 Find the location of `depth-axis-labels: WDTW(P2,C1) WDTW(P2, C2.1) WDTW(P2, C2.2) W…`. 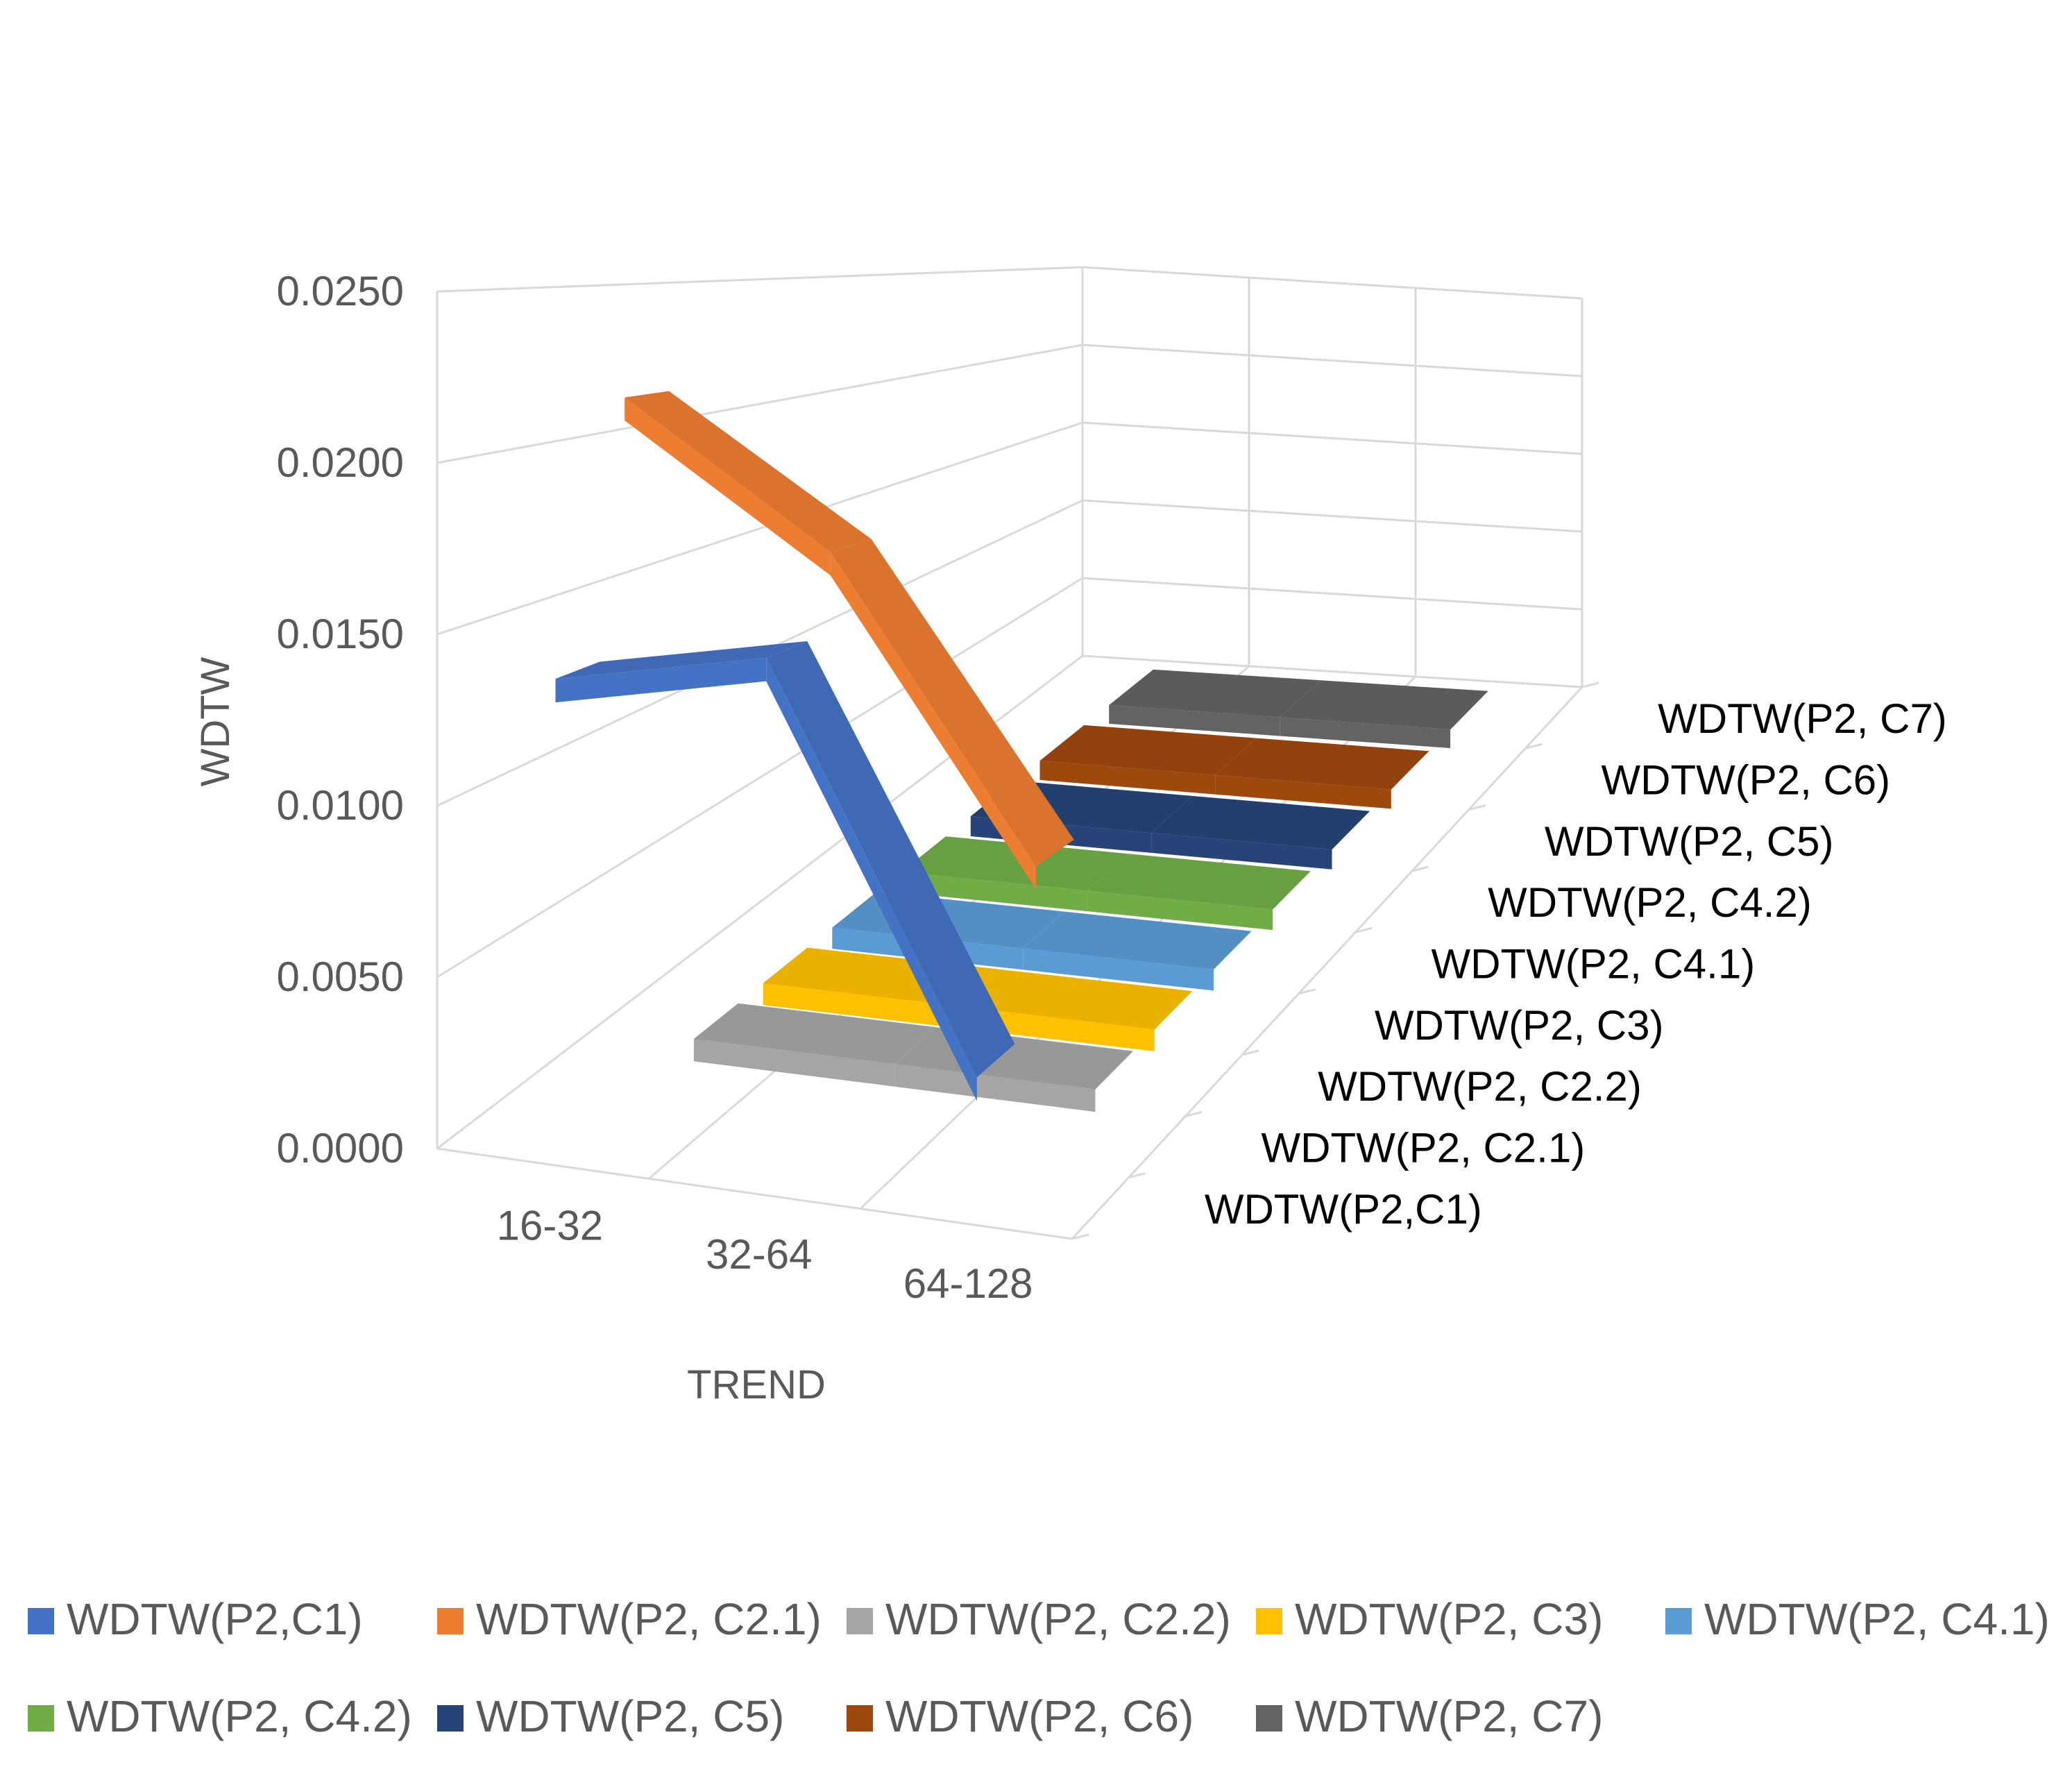

depth-axis-labels: WDTW(P2,C1) WDTW(P2, C2.1) WDTW(P2, C2.2) W… is located at coordinates (1576, 964).